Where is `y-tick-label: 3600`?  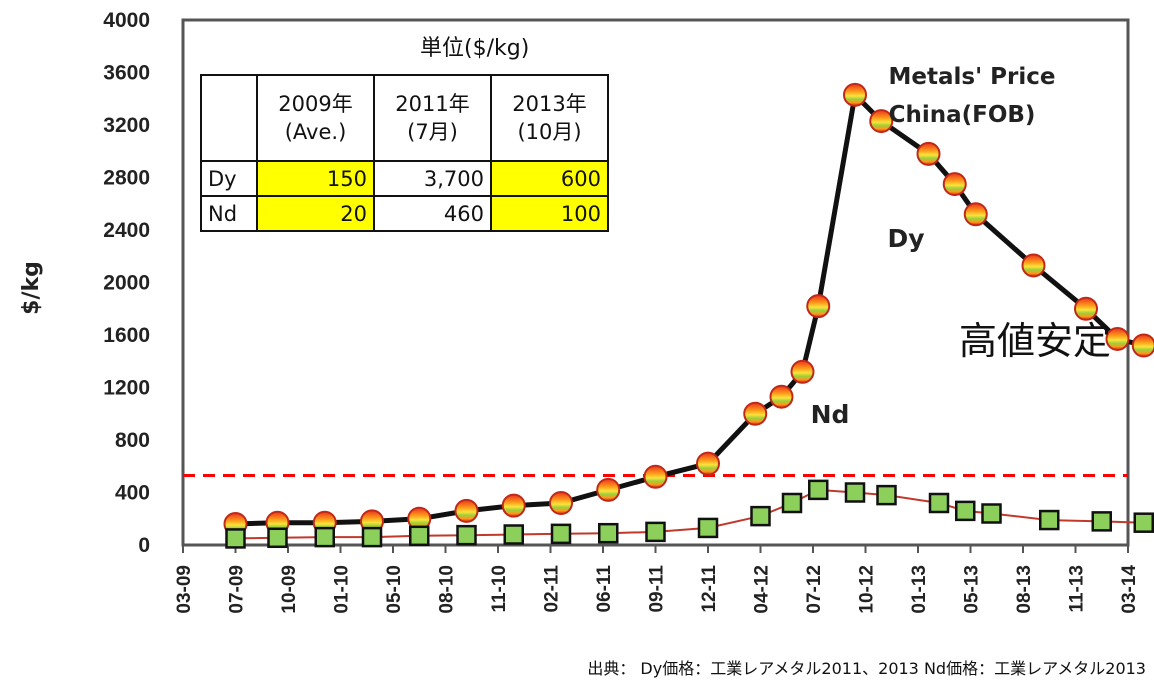 y-tick-label: 3600 is located at coordinates (126, 73).